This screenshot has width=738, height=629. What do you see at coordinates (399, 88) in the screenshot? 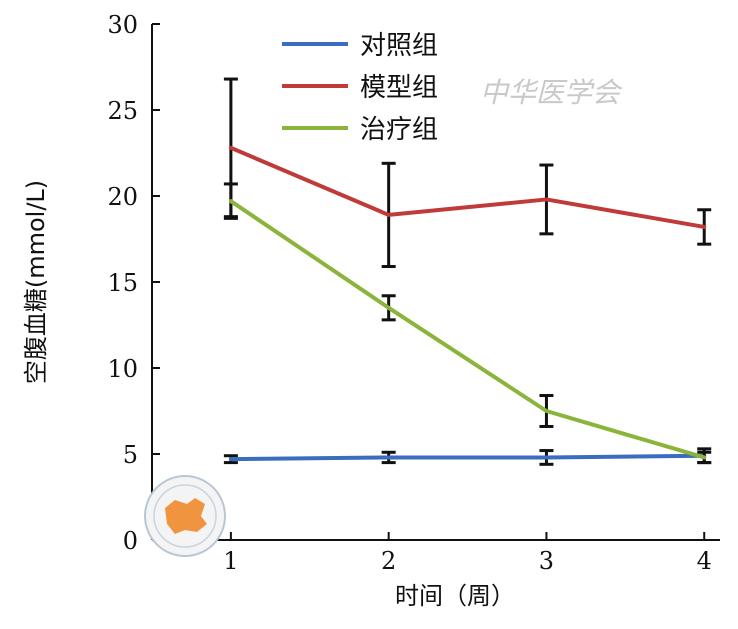
I see `legend-label: 模型组` at bounding box center [399, 88].